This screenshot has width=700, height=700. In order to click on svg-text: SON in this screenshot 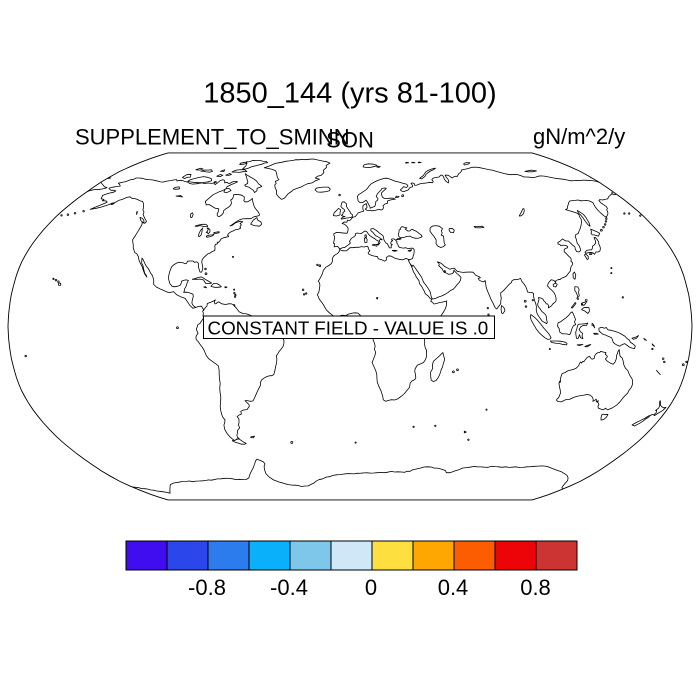, I will do `click(350, 139)`.